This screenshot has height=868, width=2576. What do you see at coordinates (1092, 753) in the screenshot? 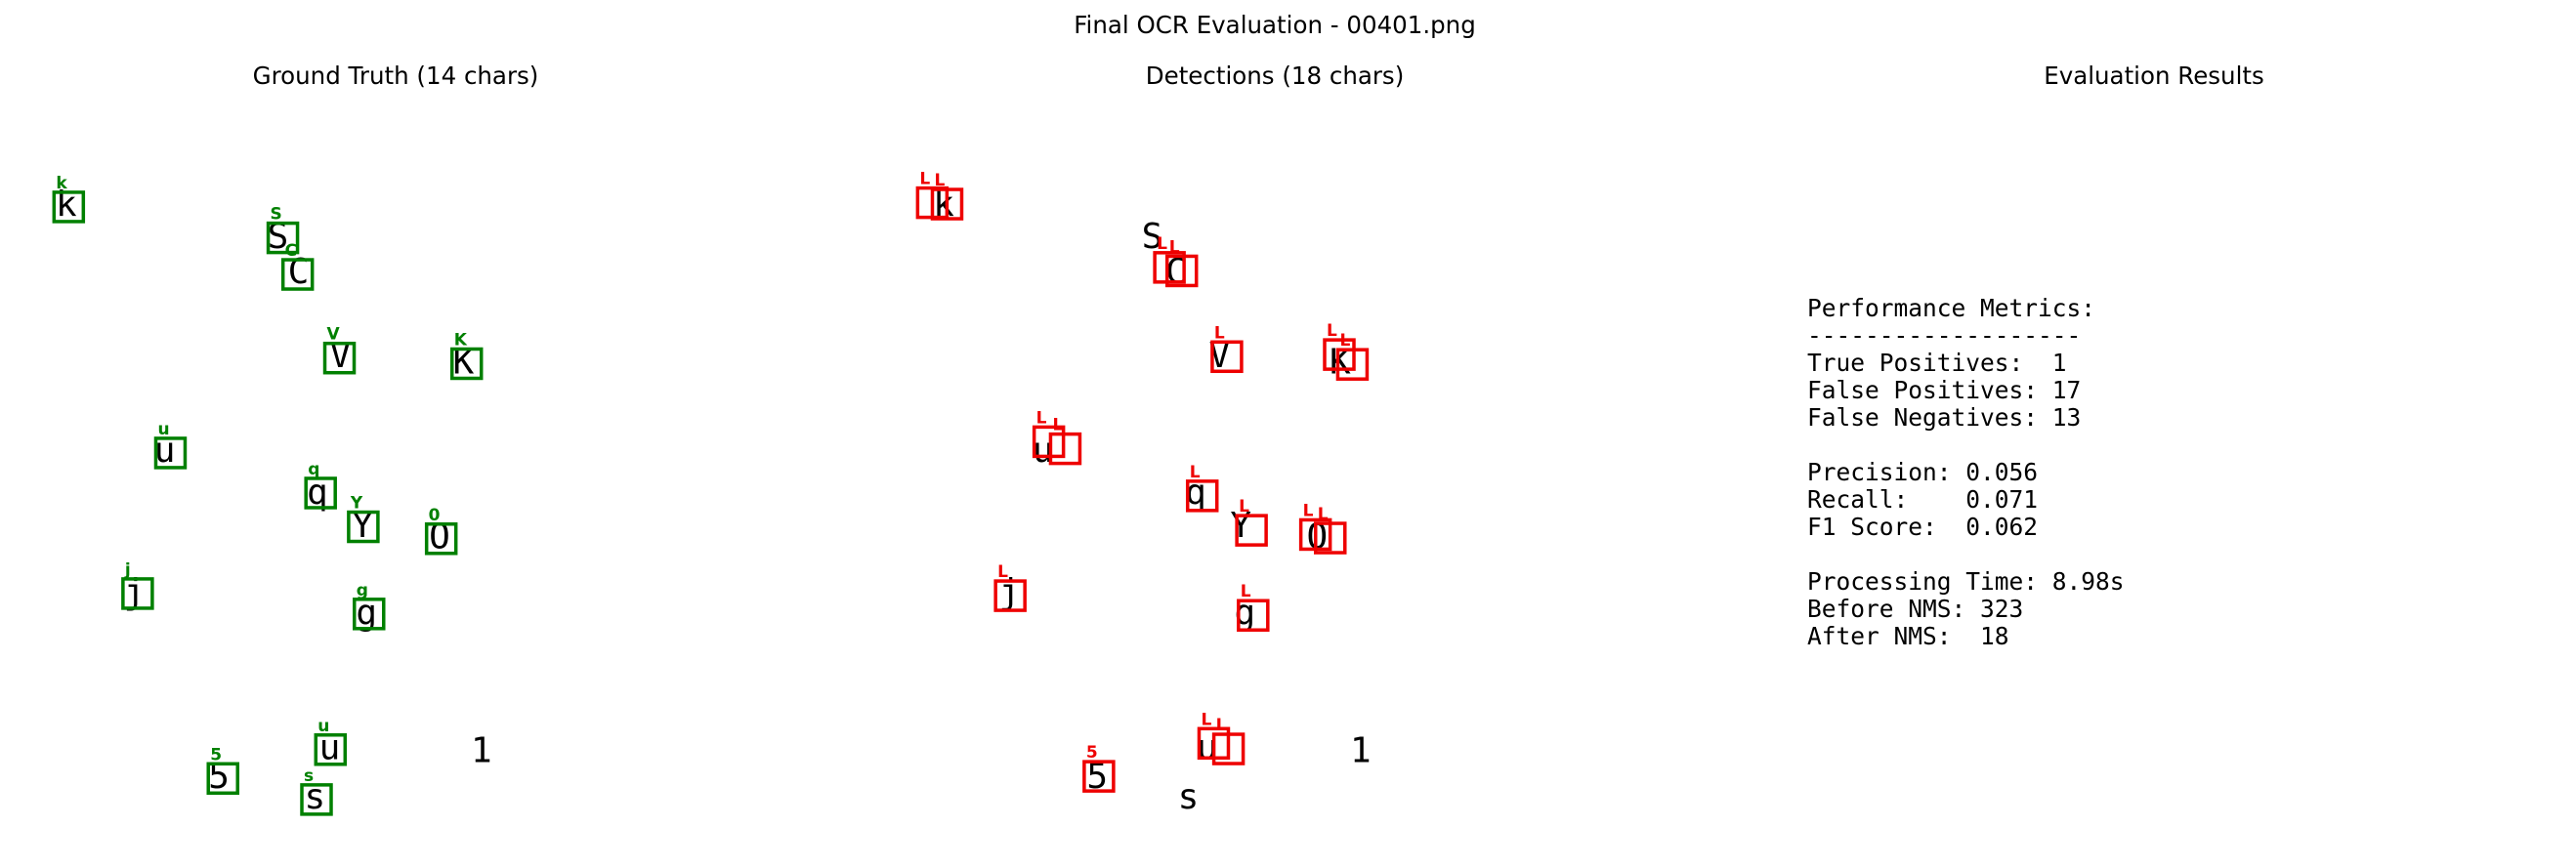
I see `detection-box-label: 5` at bounding box center [1092, 753].